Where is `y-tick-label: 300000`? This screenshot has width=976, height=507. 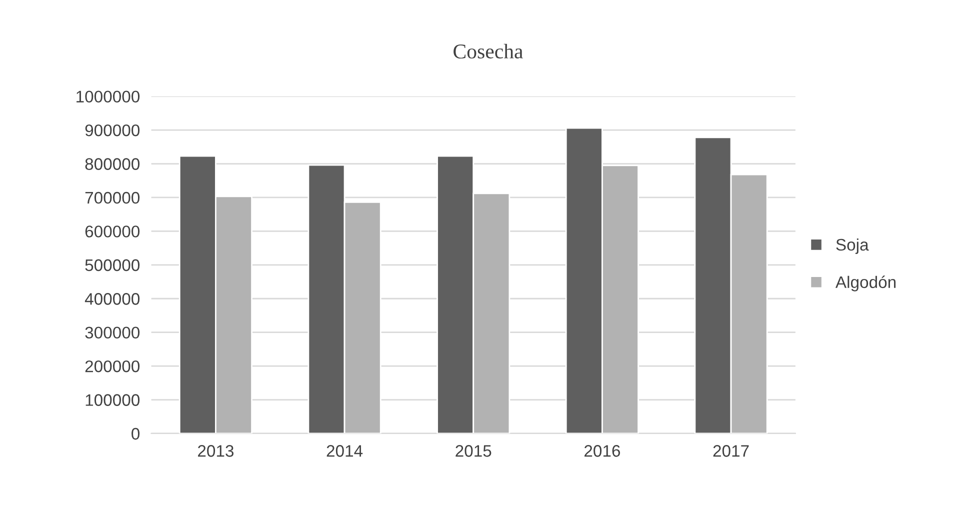 y-tick-label: 300000 is located at coordinates (112, 332).